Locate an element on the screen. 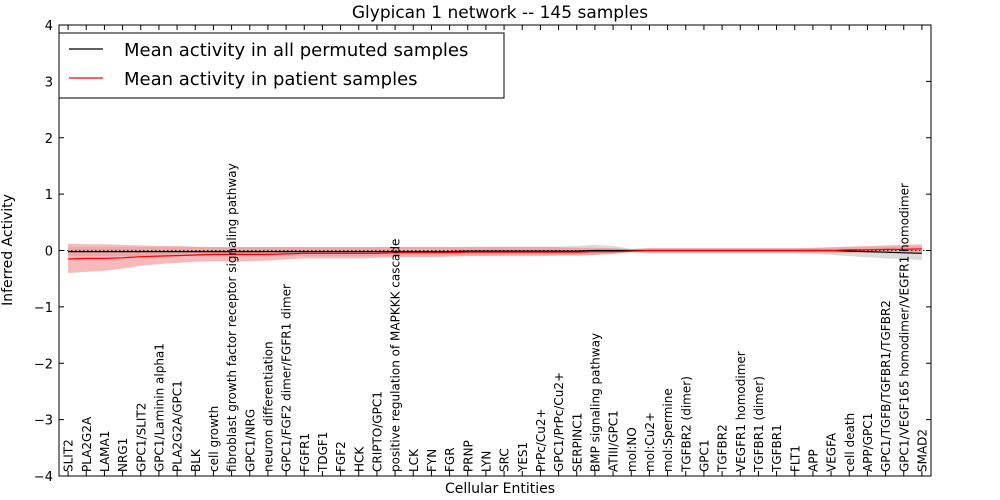  chart-title: Glypican 1 network -- 145 samples is located at coordinates (500, 13).